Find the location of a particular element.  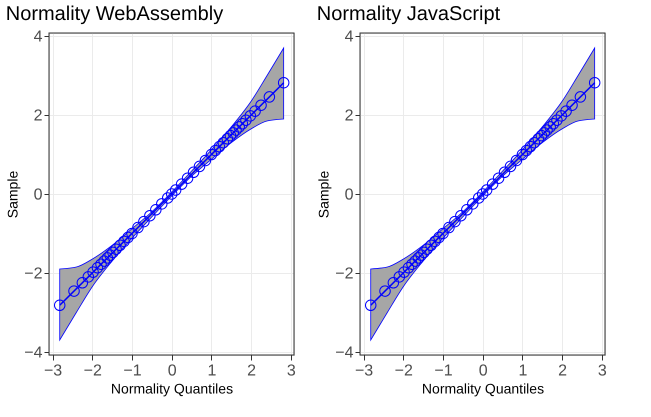

x-tick-label: 2 is located at coordinates (563, 371).